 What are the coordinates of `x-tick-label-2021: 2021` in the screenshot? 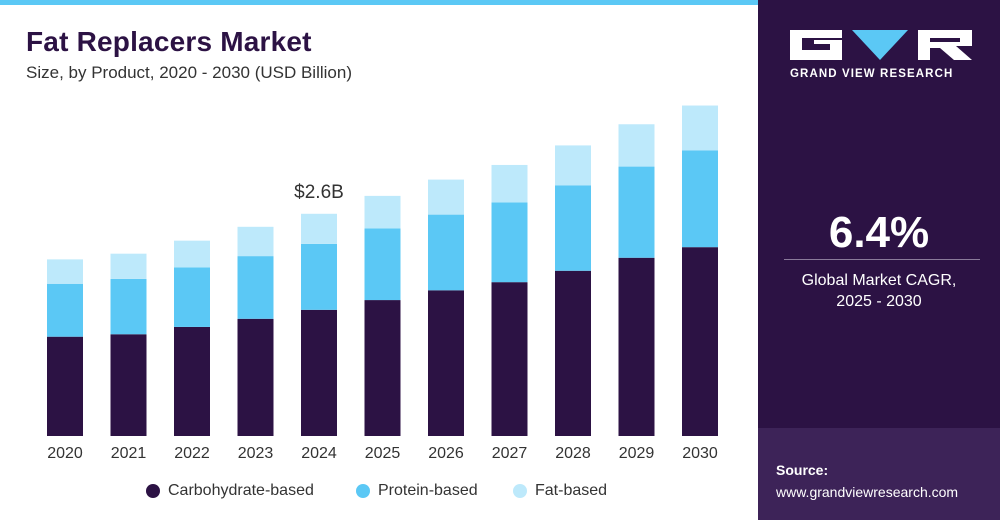 It's located at (129, 453).